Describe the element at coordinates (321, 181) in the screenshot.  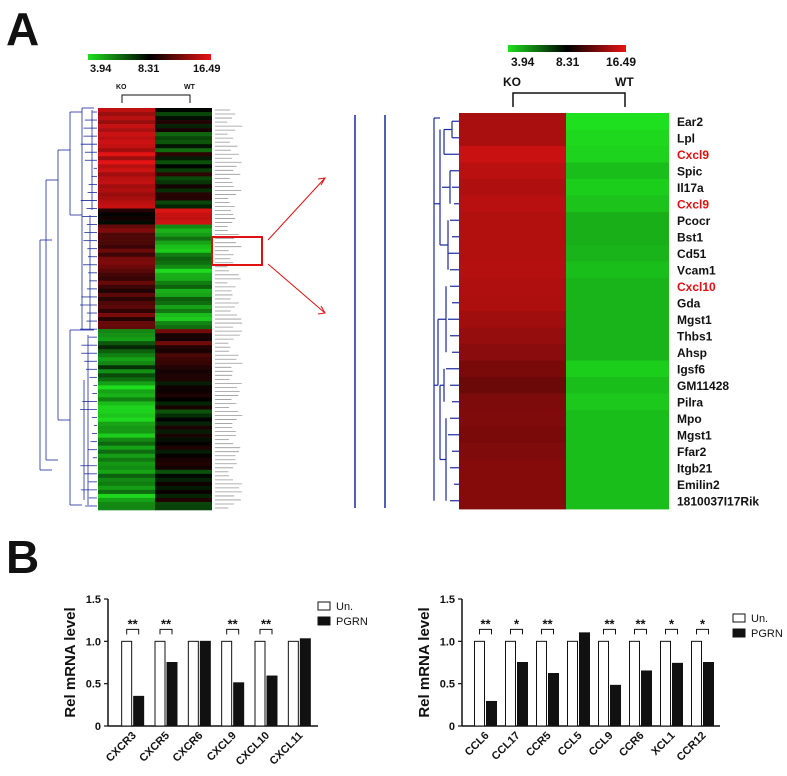
I see `zoom-arrow-top` at that location.